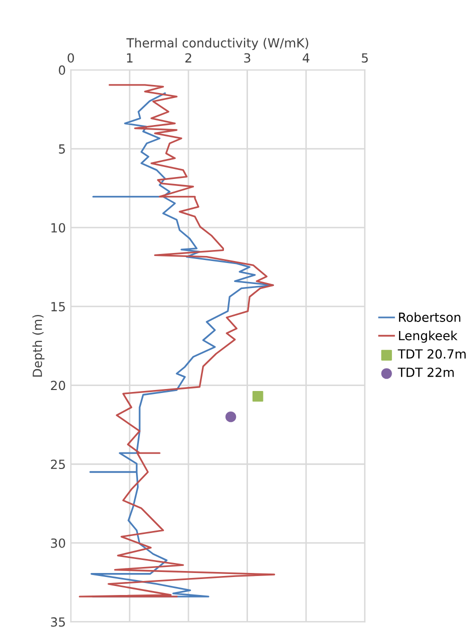  I want to click on legend-label: TDT 20.7m, so click(432, 354).